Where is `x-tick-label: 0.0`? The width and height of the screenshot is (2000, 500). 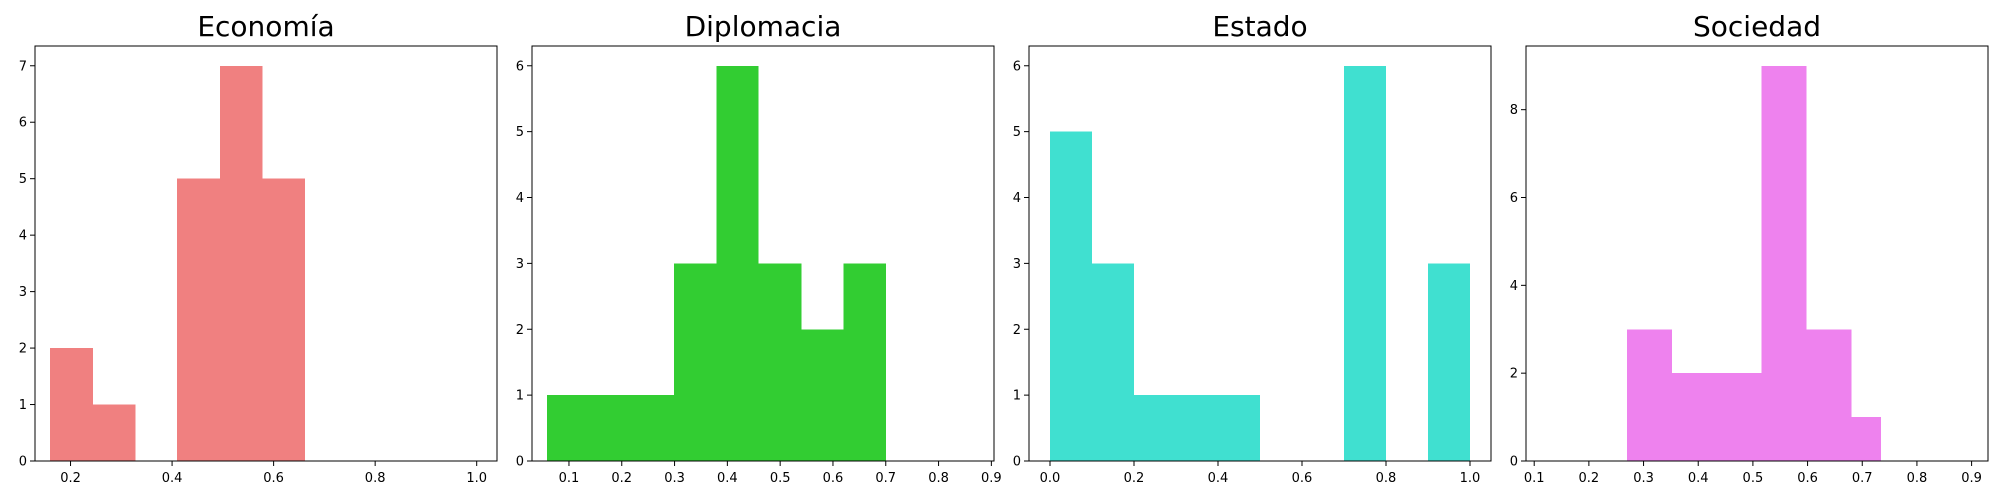 x-tick-label: 0.0 is located at coordinates (1050, 478).